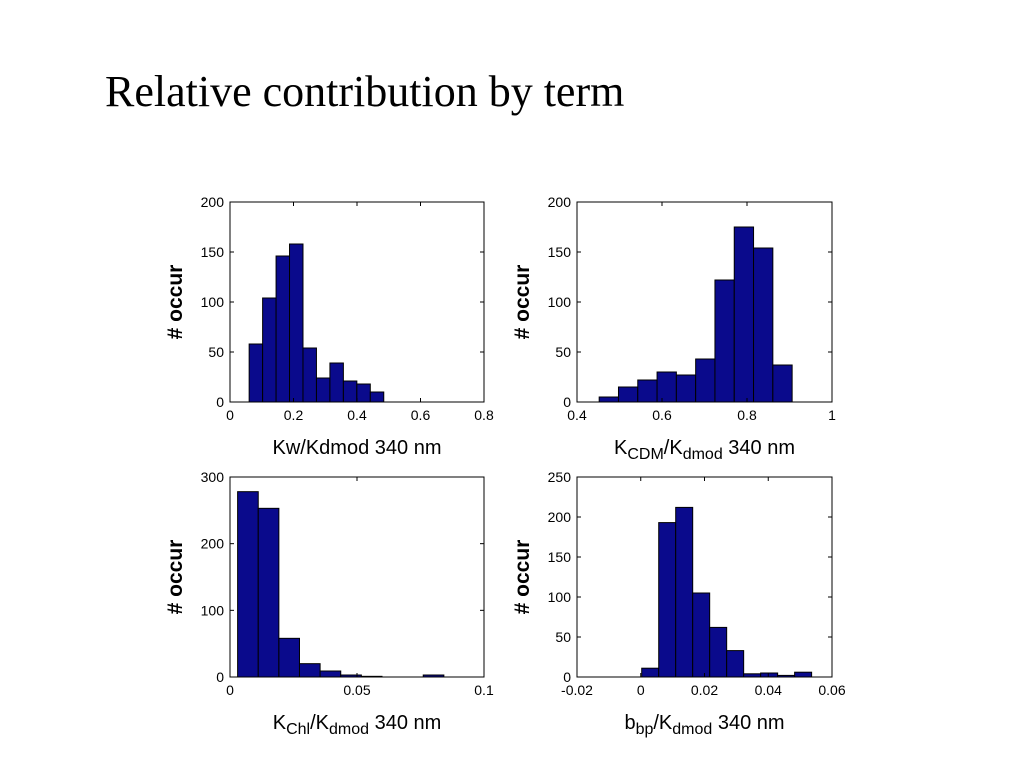  I want to click on y-tick-label: 250, so click(560, 477).